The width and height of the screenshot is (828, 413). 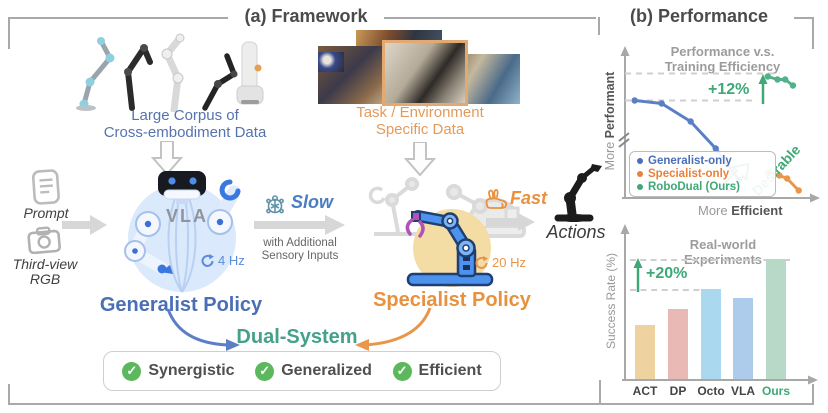 I want to click on slow-label: Slow, so click(x=312, y=202).